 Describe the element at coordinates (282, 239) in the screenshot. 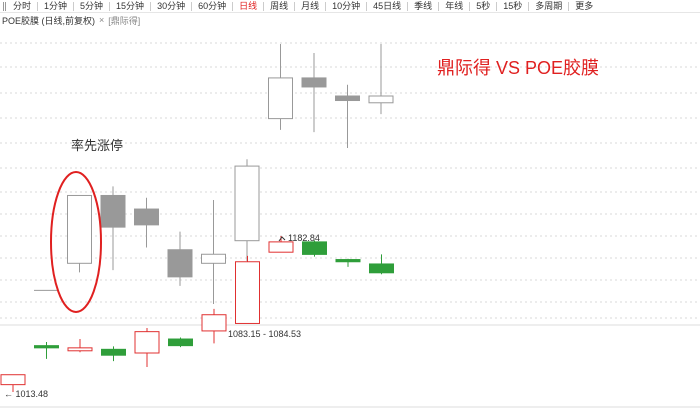

I see `high-marker-icon` at that location.